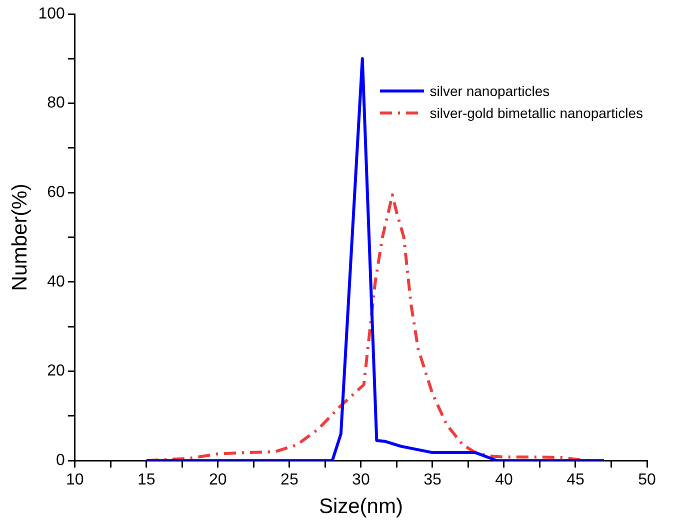  I want to click on y-tick-label: 20, so click(56, 371).